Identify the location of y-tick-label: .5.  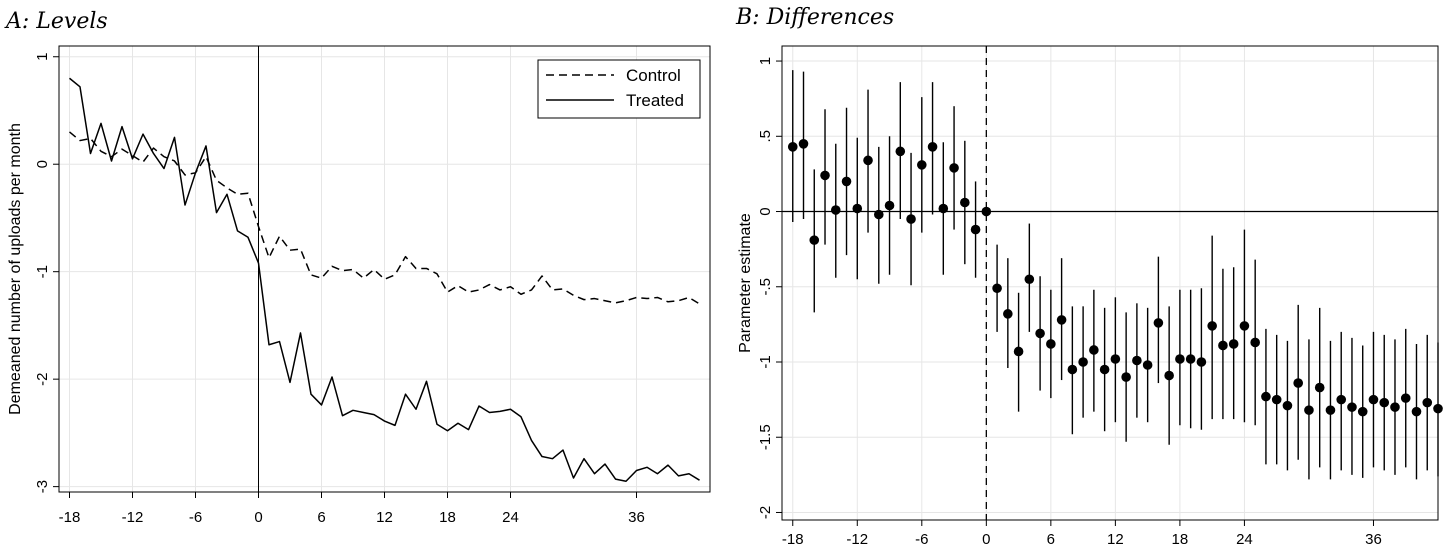
(765, 136).